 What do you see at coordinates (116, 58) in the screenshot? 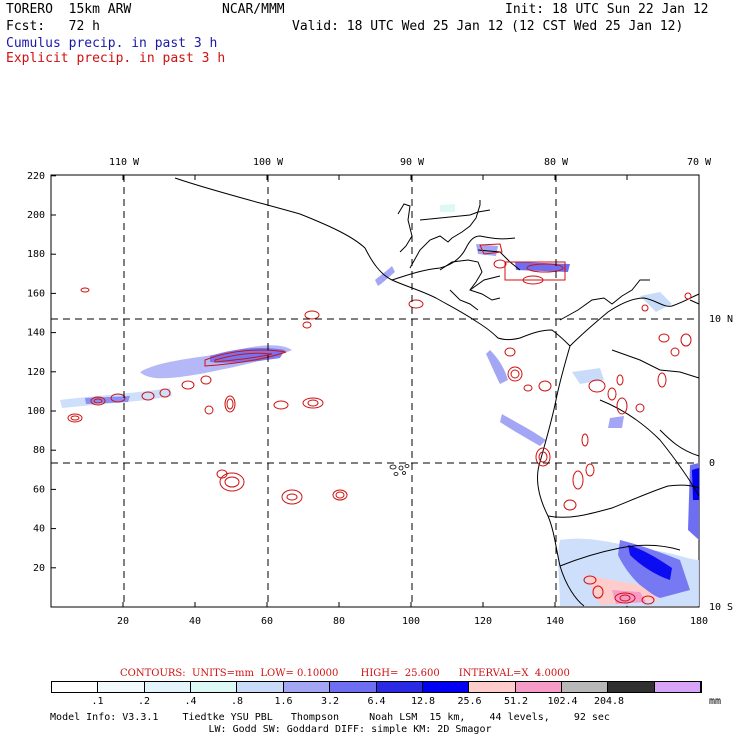
I see `explicit-legend: Explicit precip. in past 3 h` at bounding box center [116, 58].